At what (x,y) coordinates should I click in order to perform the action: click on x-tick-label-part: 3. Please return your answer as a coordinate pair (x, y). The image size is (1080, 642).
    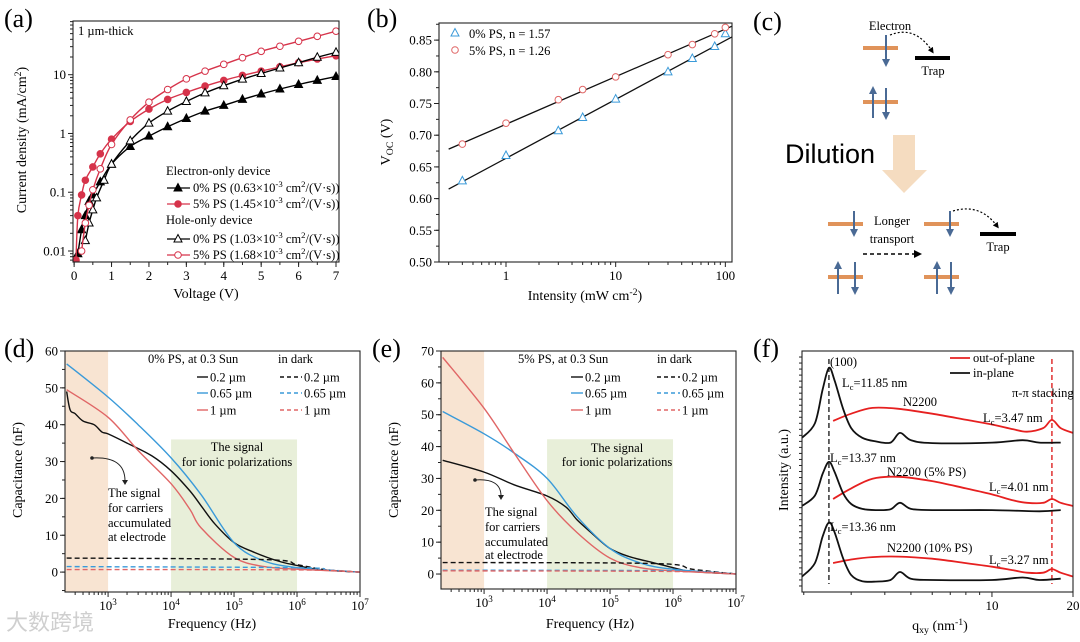
    Looking at the image, I should click on (114, 602).